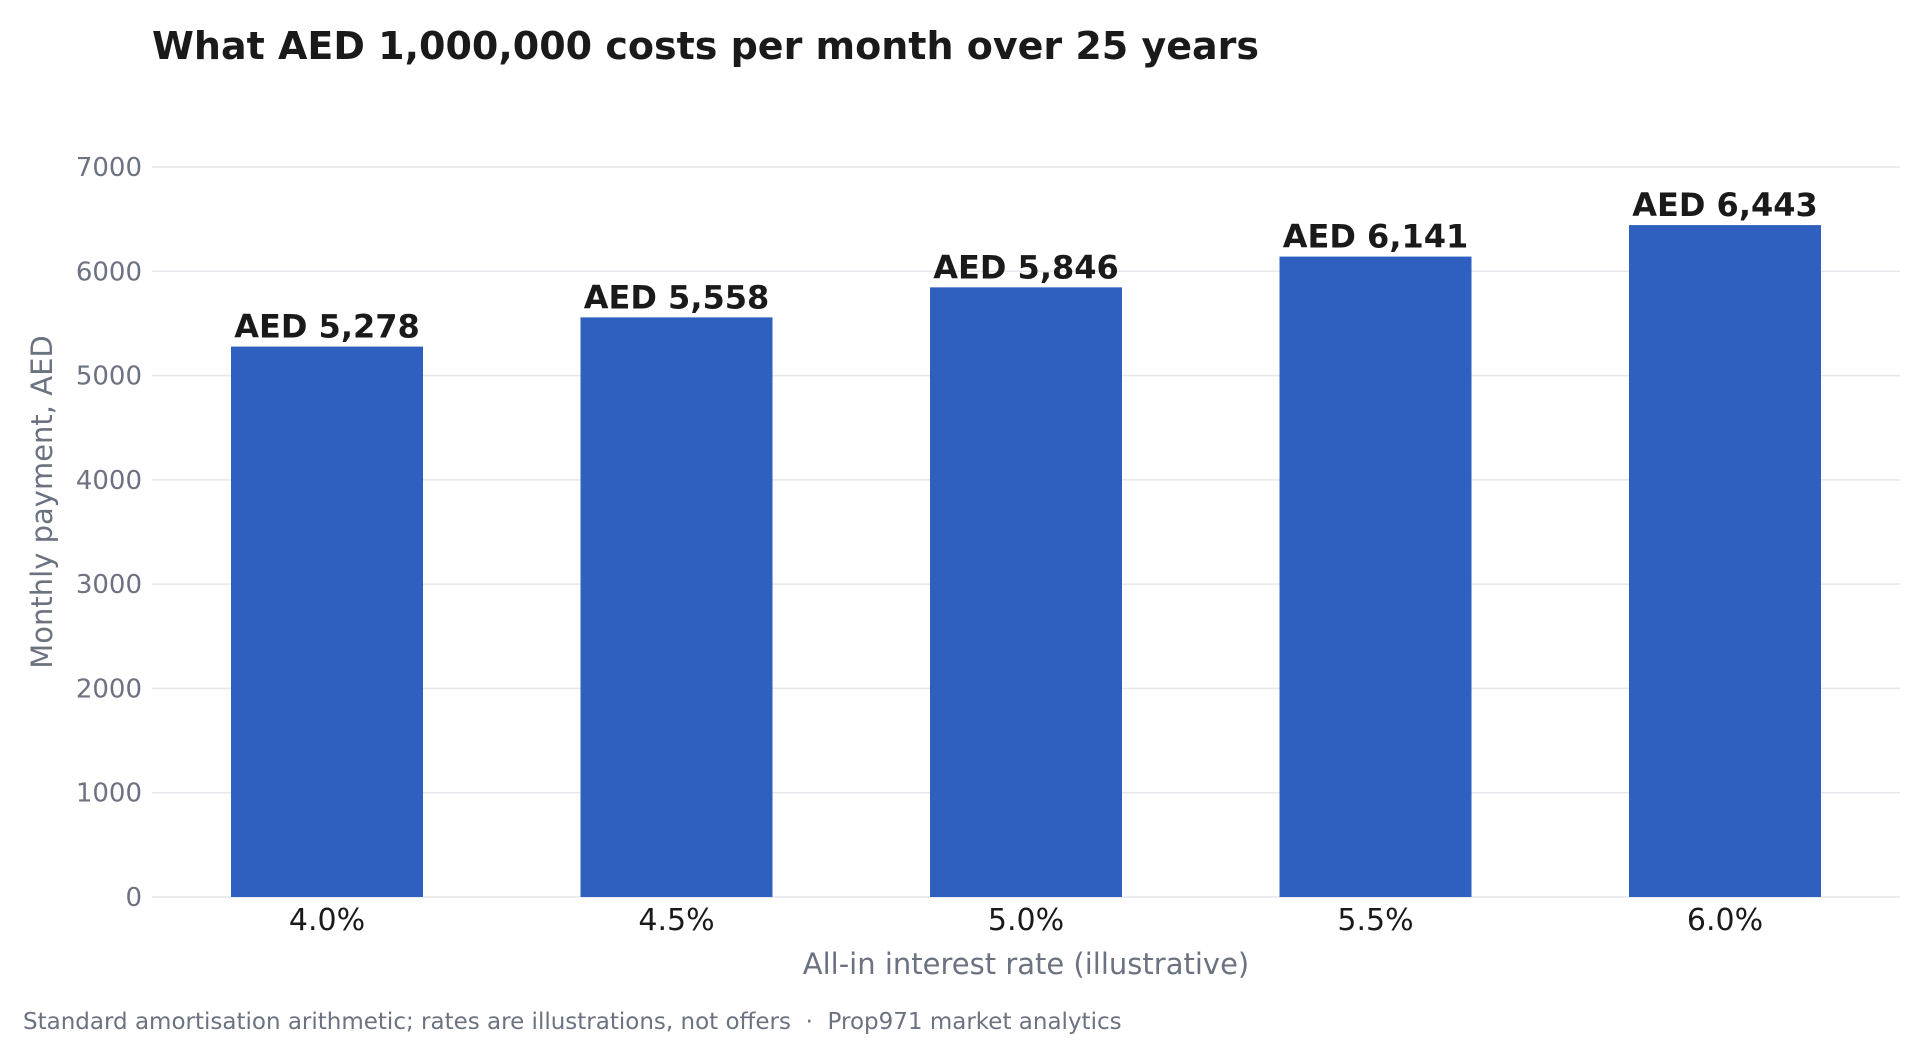 This screenshot has width=1920, height=1040. I want to click on x-tick-label: 4.0%, so click(327, 920).